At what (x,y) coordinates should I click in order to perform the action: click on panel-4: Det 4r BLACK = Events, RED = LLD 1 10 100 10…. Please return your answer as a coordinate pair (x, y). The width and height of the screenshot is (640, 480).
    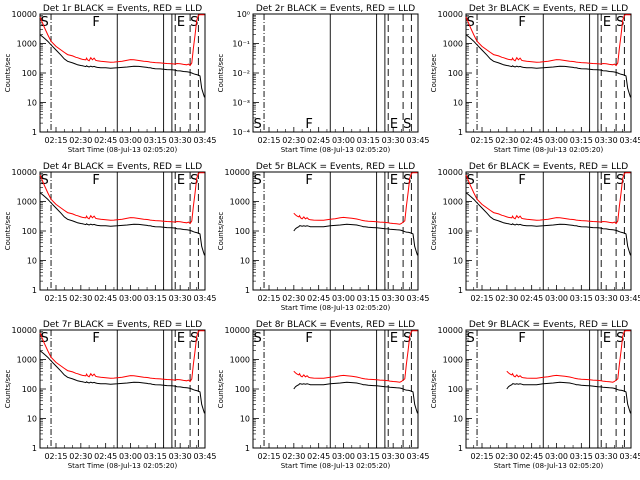
    Looking at the image, I should click on (110, 232).